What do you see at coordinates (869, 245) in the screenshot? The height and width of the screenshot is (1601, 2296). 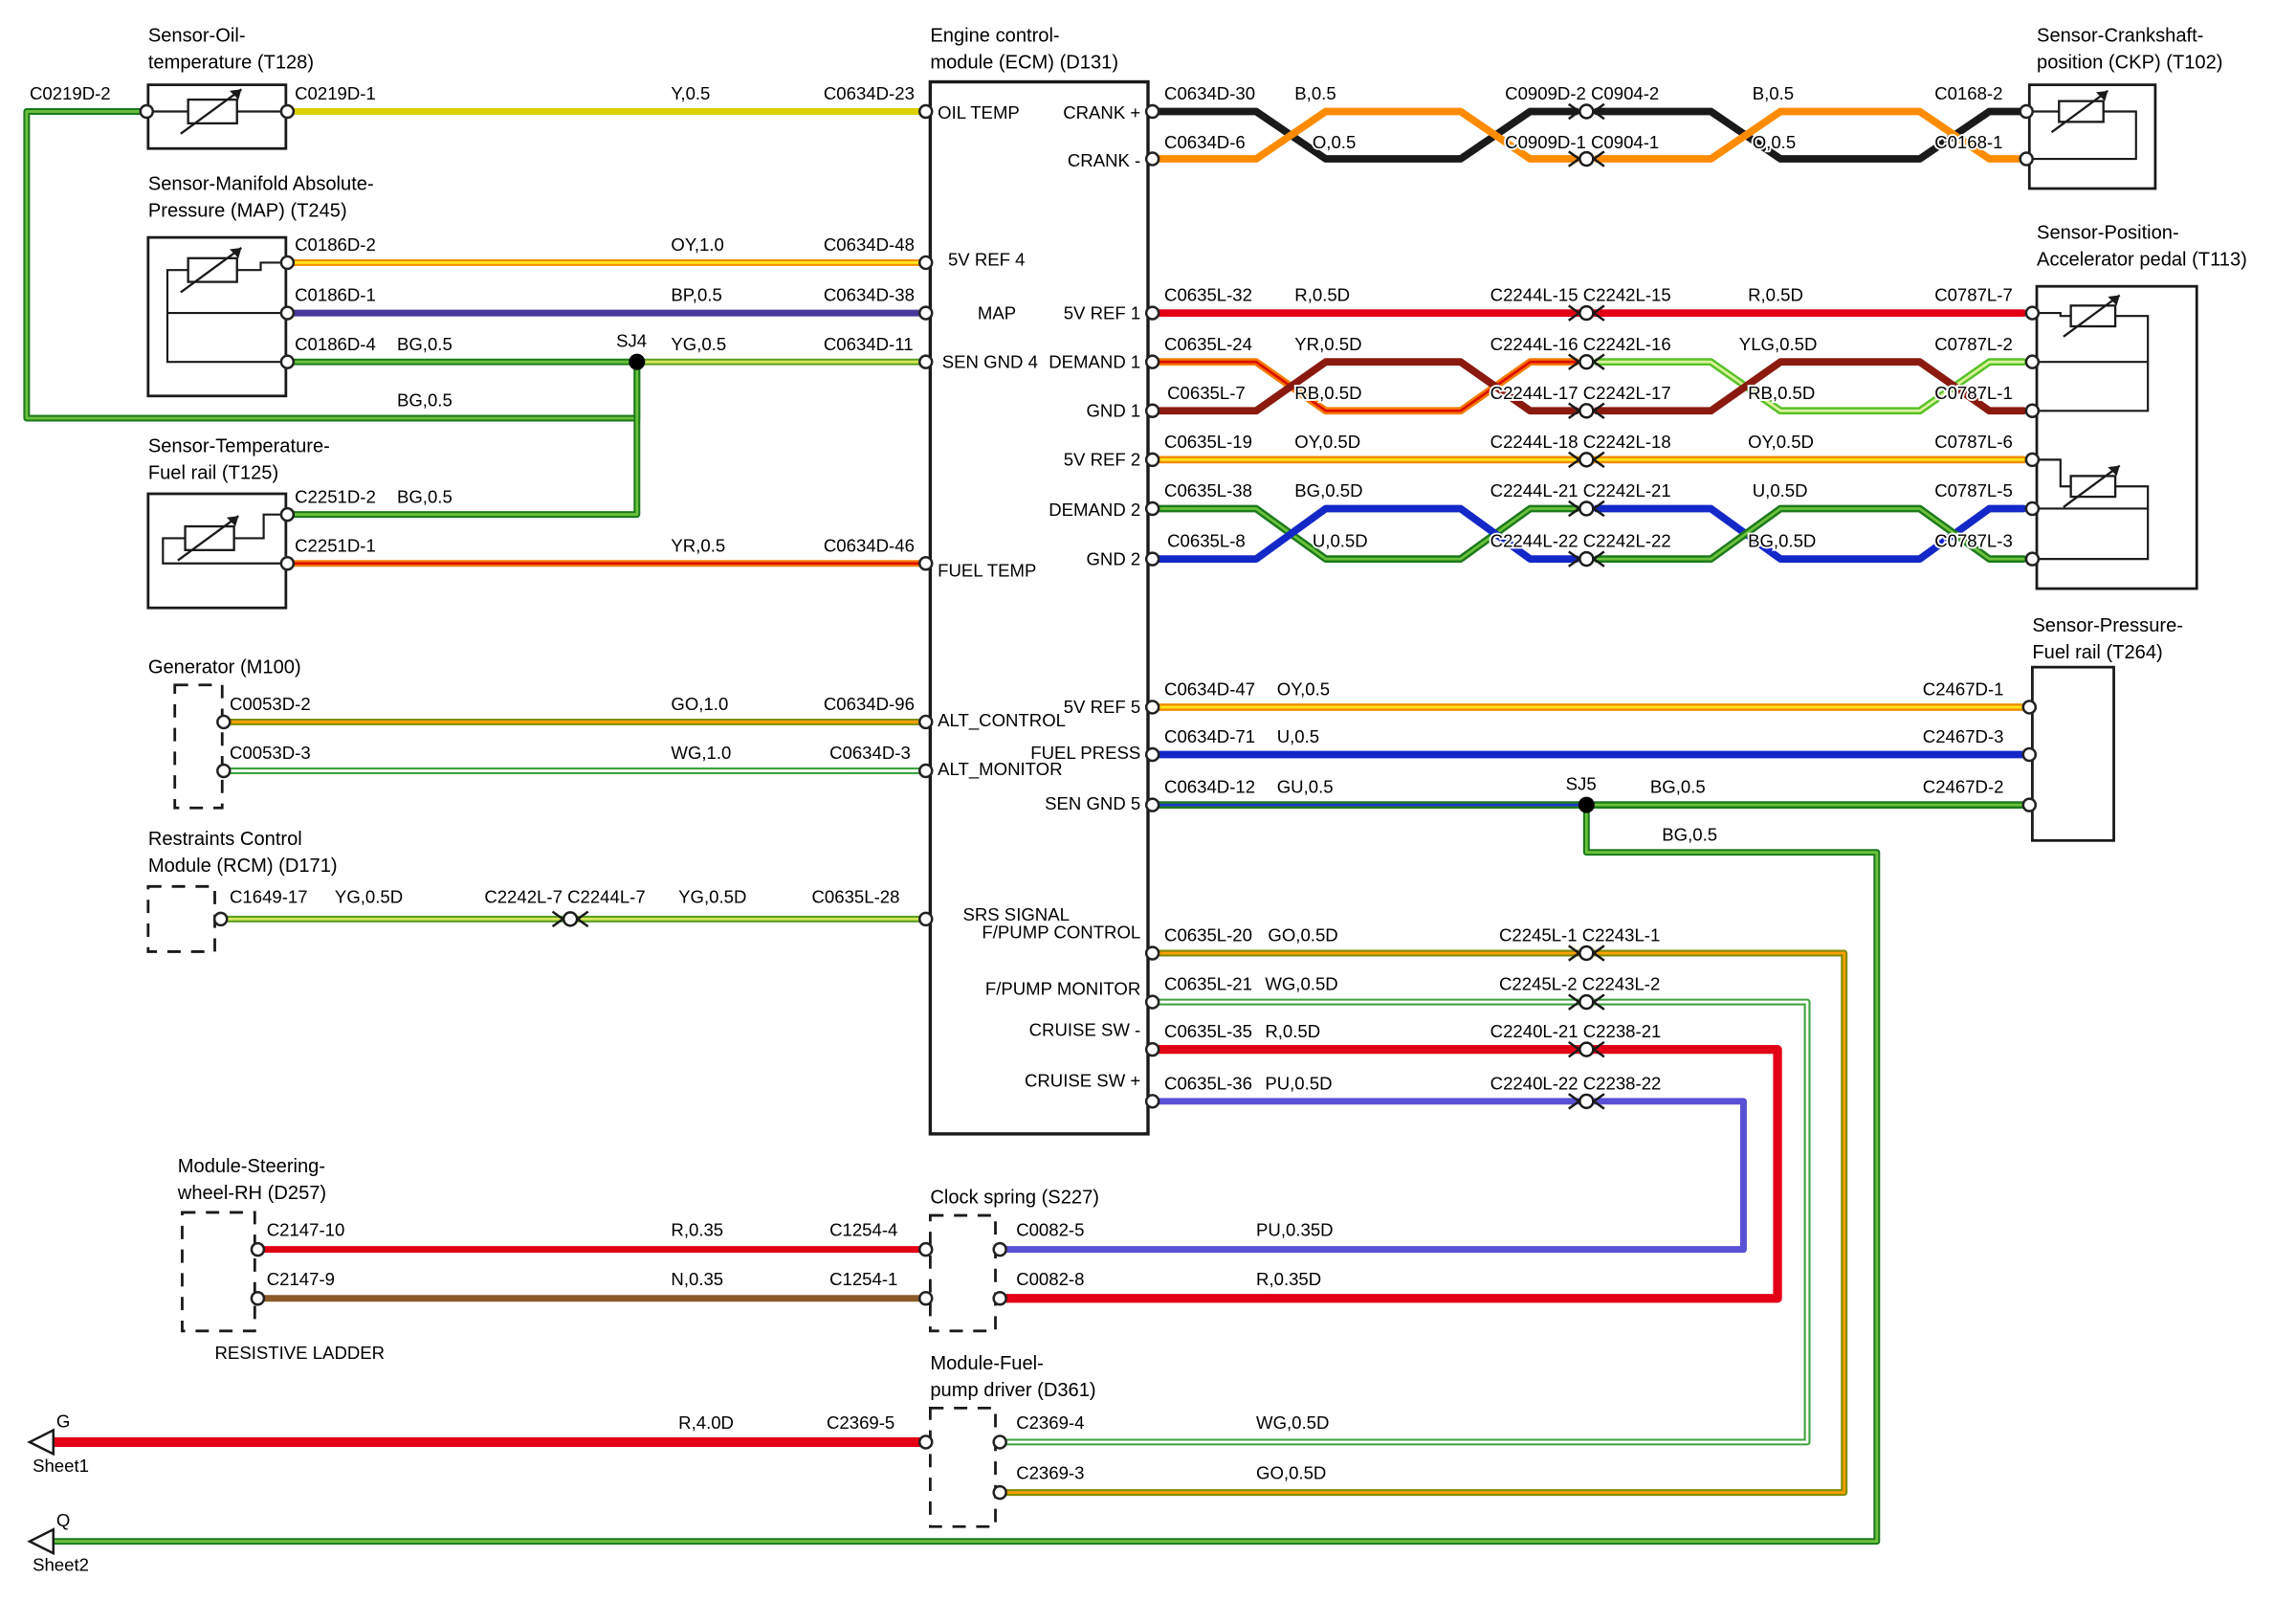 I see `wire-label: C0634D-48` at bounding box center [869, 245].